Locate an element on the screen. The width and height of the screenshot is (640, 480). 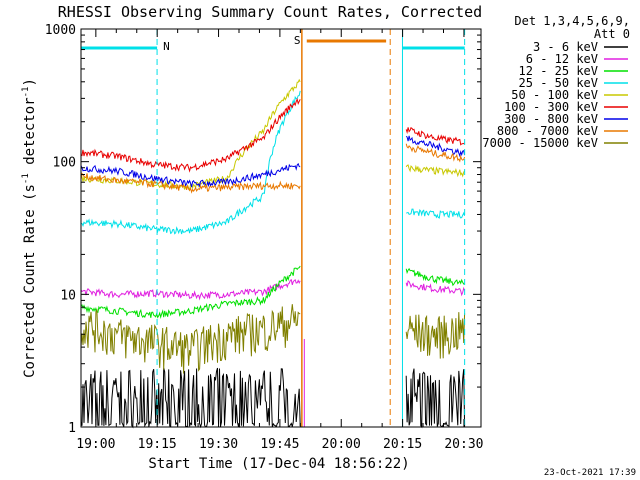
y-axis-label-sup2: -1 is located at coordinates (26, 92).